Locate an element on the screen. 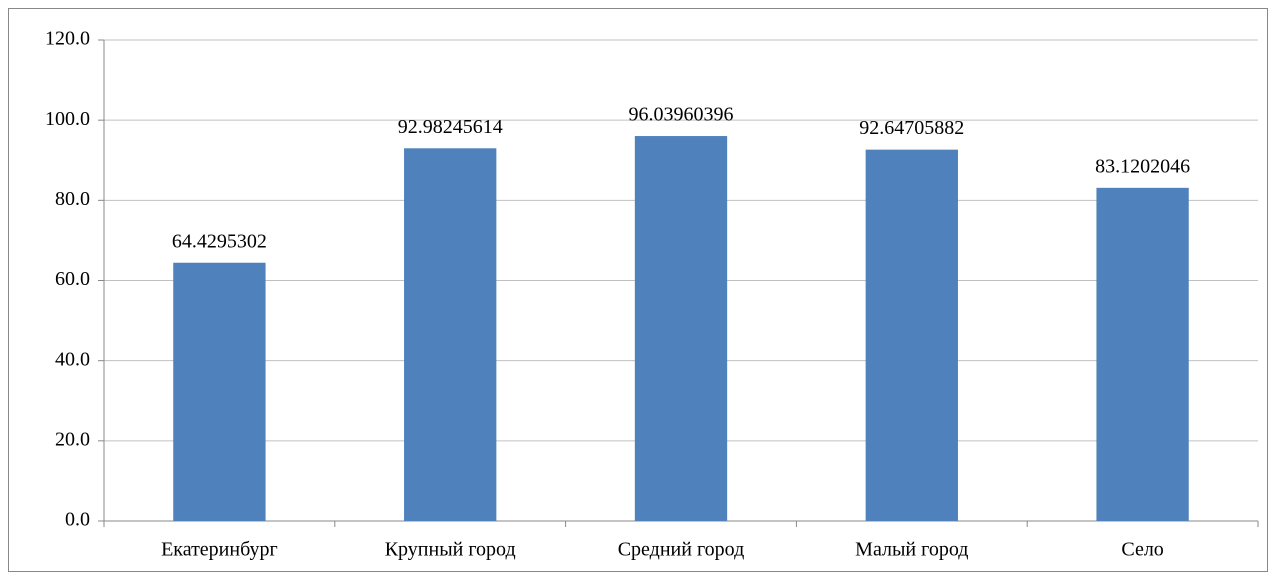  x-tick-label: Село is located at coordinates (1142, 550).